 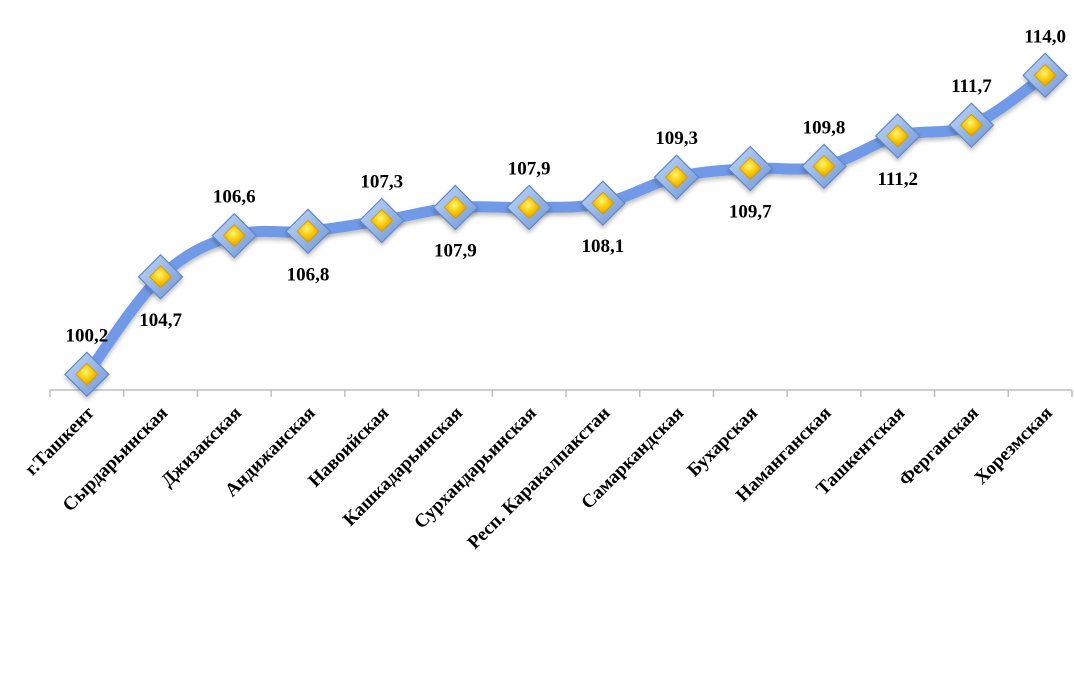 What do you see at coordinates (475, 468) in the screenshot?
I see `x-tick-label: Сурхандарьинская` at bounding box center [475, 468].